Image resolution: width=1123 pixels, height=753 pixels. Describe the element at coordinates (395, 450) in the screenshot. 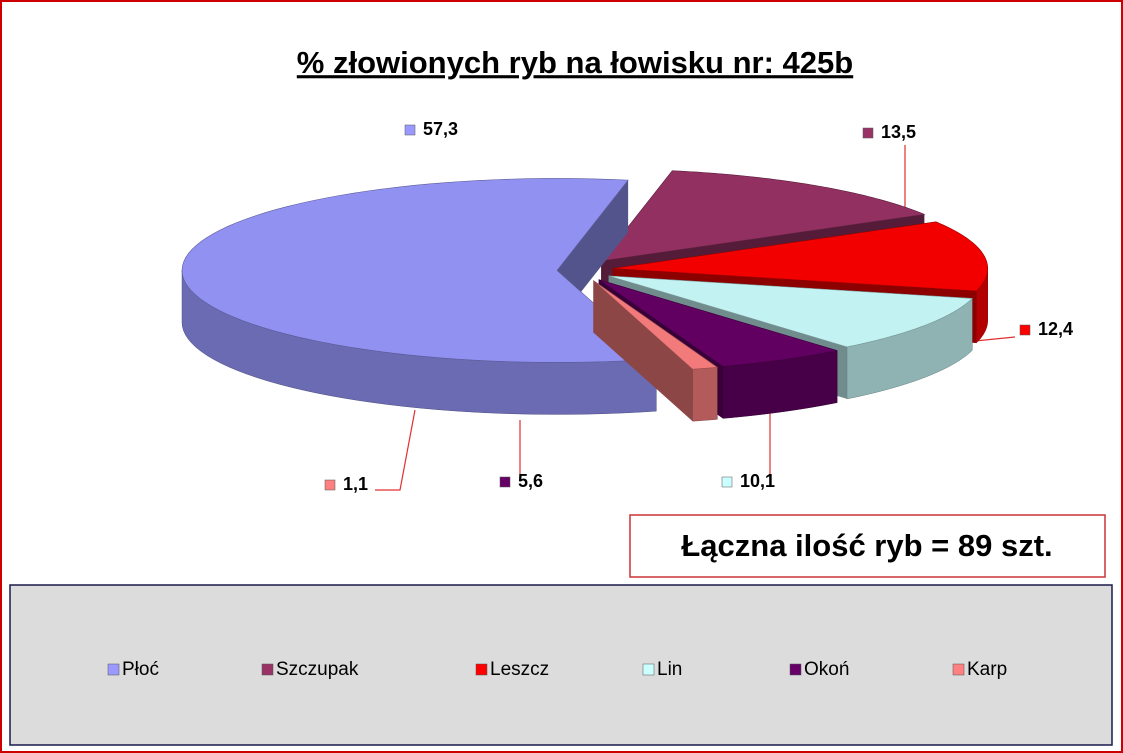

I see `leader-line` at that location.